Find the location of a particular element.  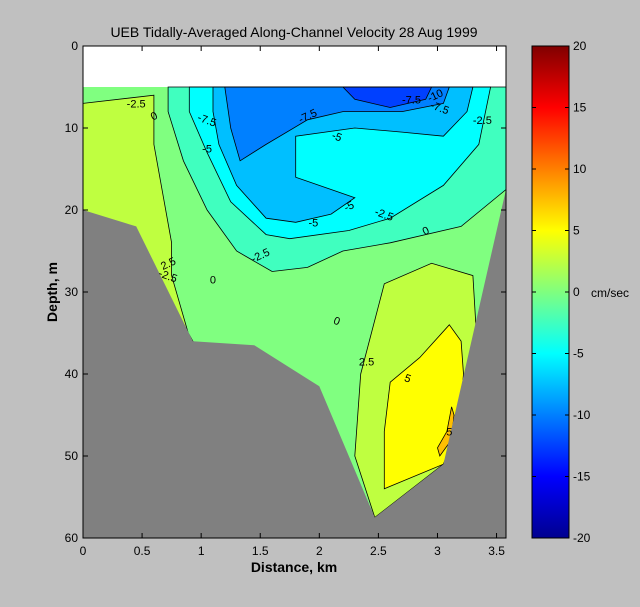

x-tick-label: 2 is located at coordinates (319, 551).